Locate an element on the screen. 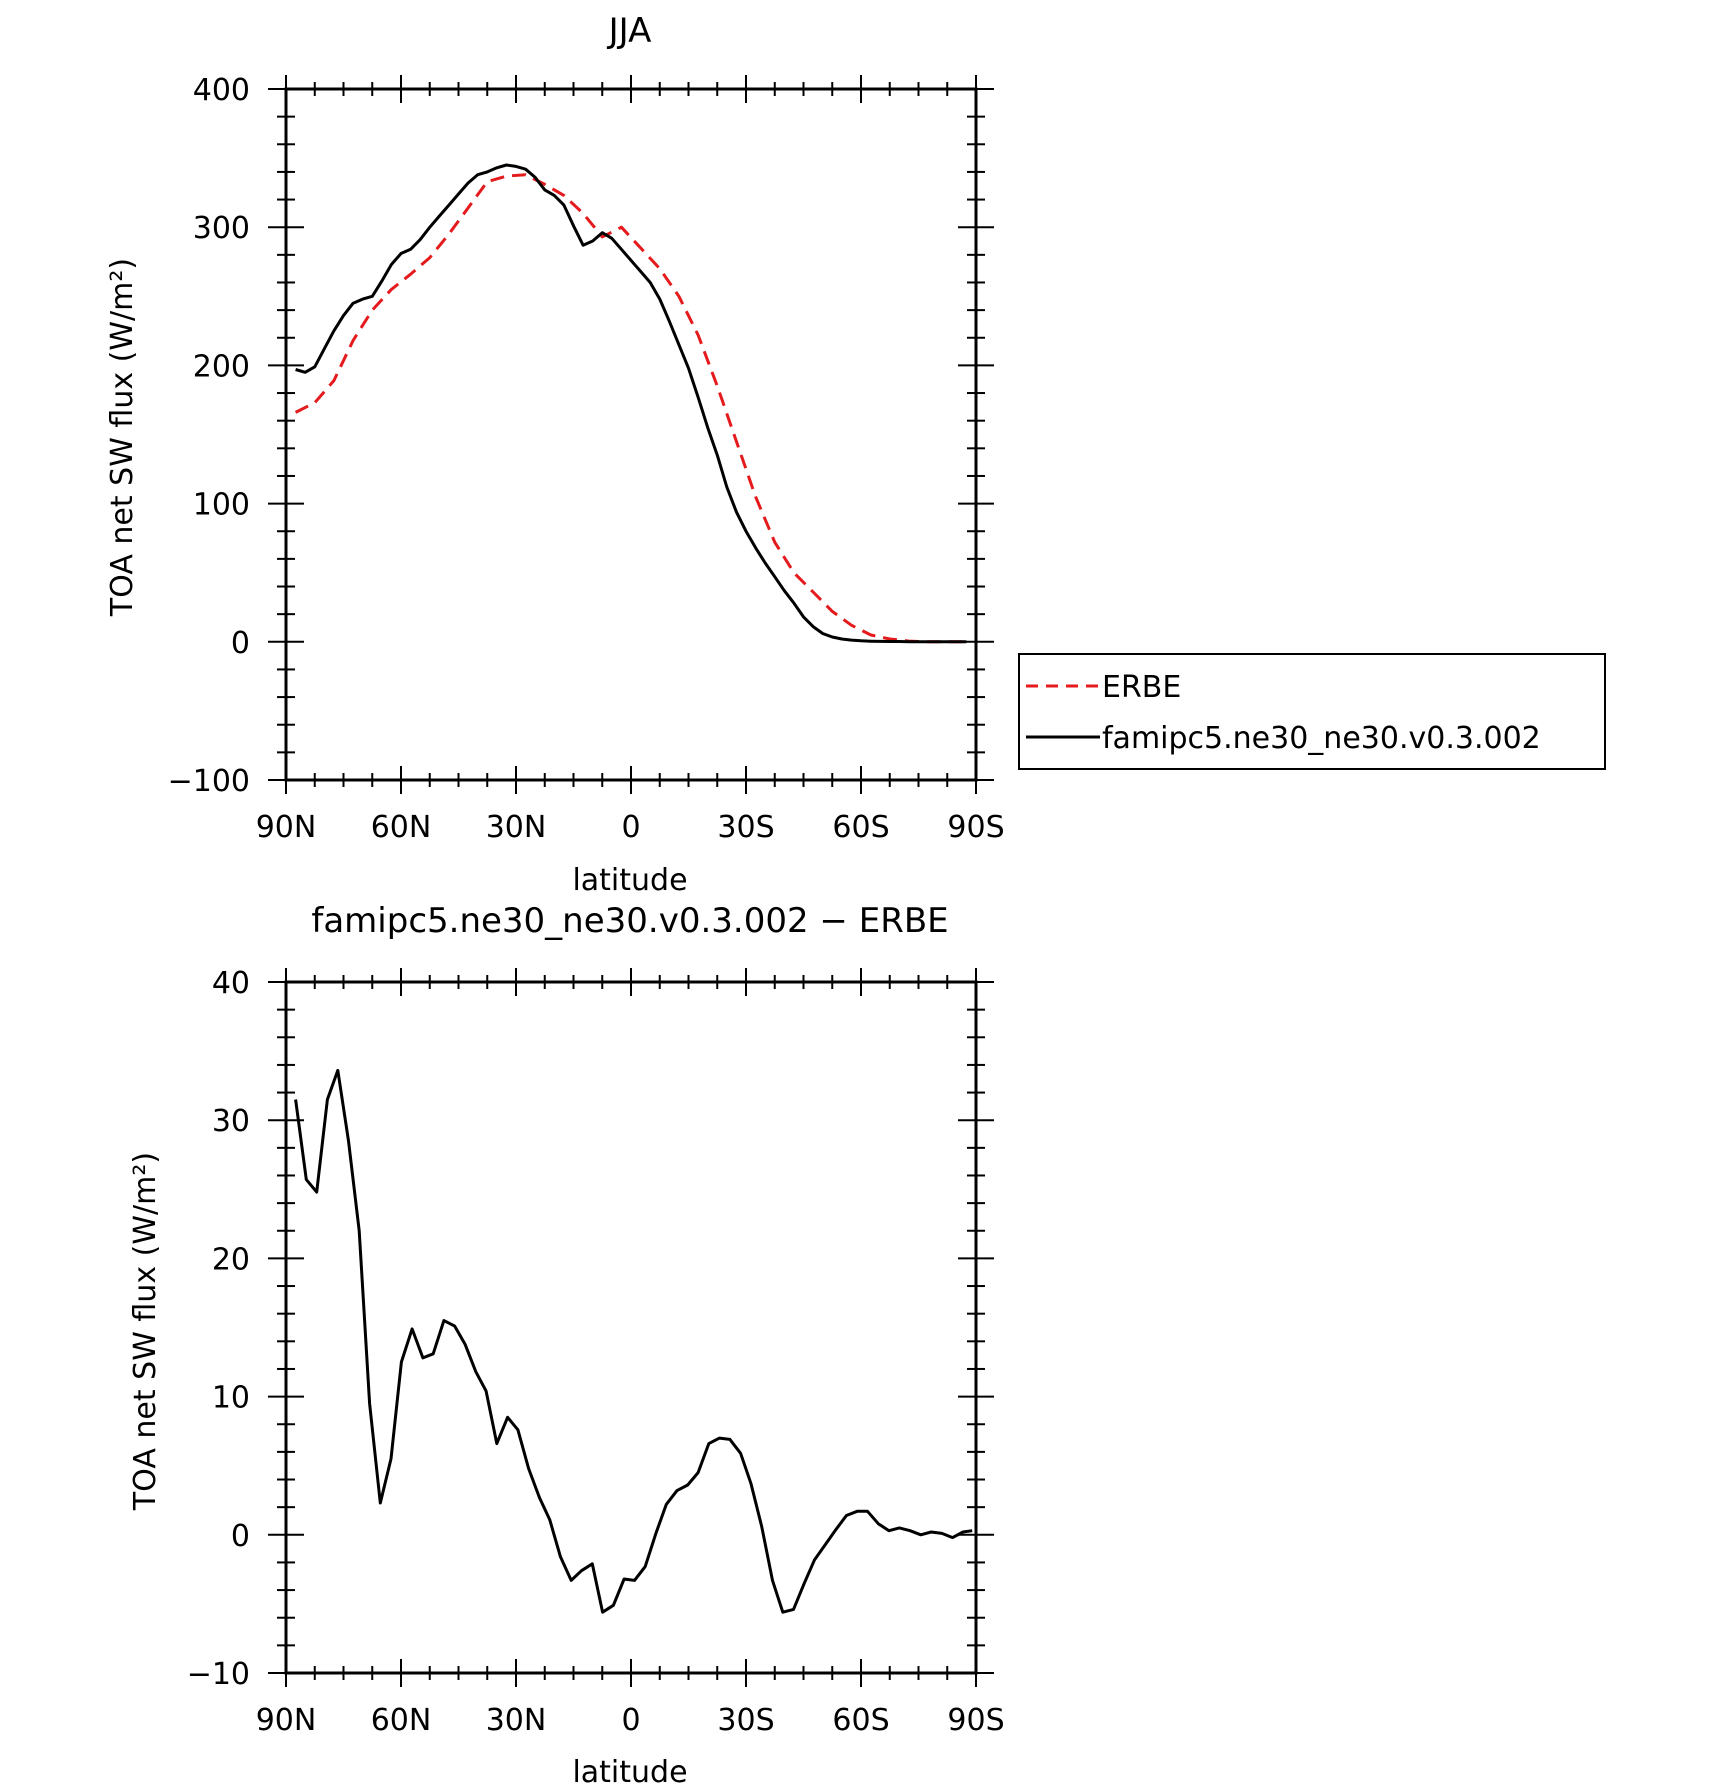 Image resolution: width=1710 pixels, height=1789 pixels. y-tick-label: 20 is located at coordinates (231, 1259).